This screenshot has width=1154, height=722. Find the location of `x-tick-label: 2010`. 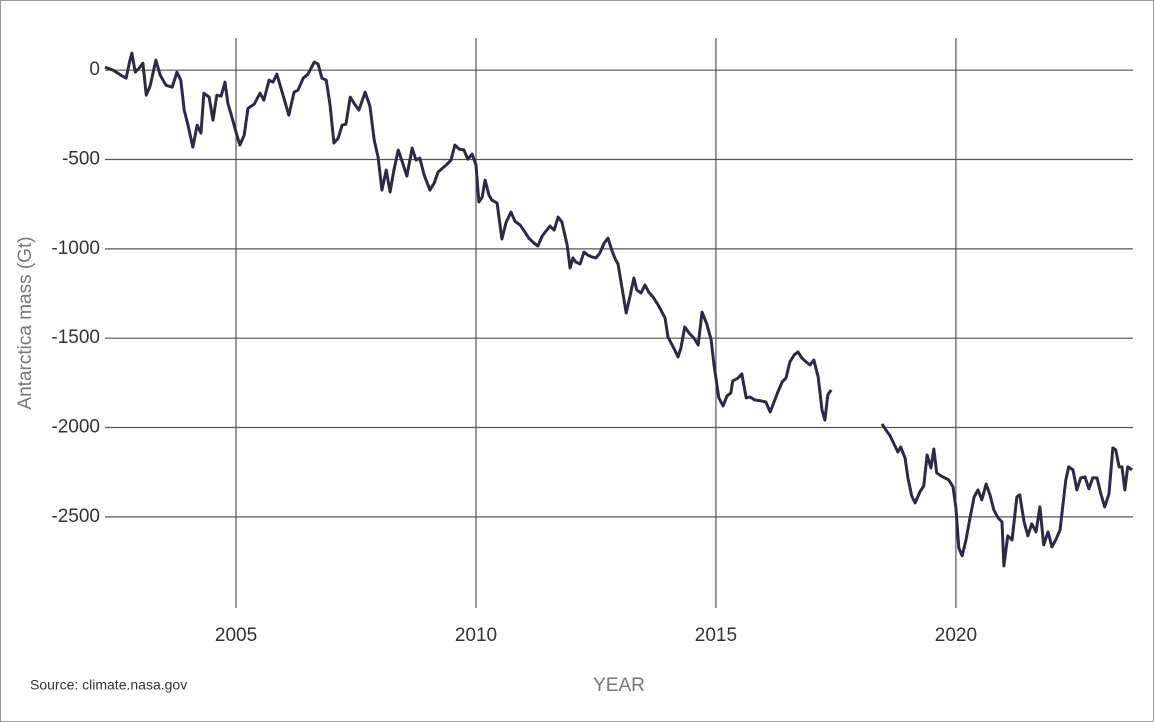

x-tick-label: 2010 is located at coordinates (476, 635).